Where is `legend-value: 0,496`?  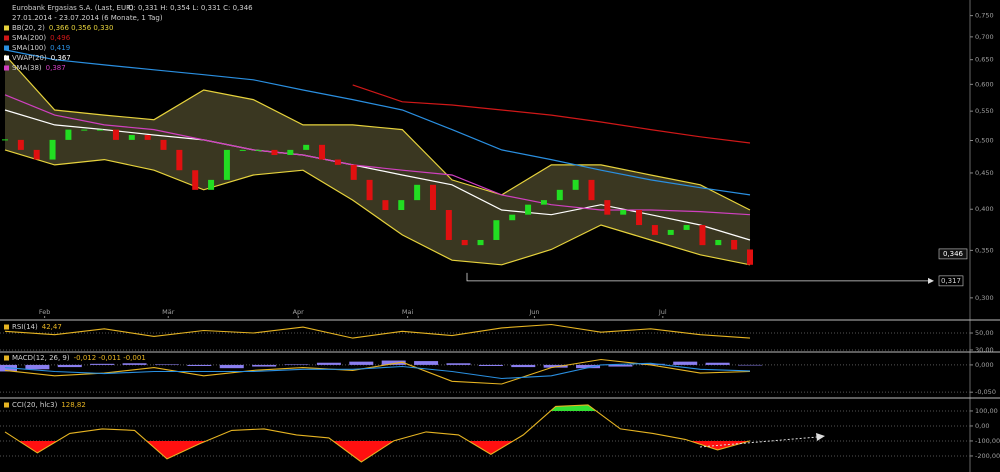 legend-value: 0,496 is located at coordinates (60, 38).